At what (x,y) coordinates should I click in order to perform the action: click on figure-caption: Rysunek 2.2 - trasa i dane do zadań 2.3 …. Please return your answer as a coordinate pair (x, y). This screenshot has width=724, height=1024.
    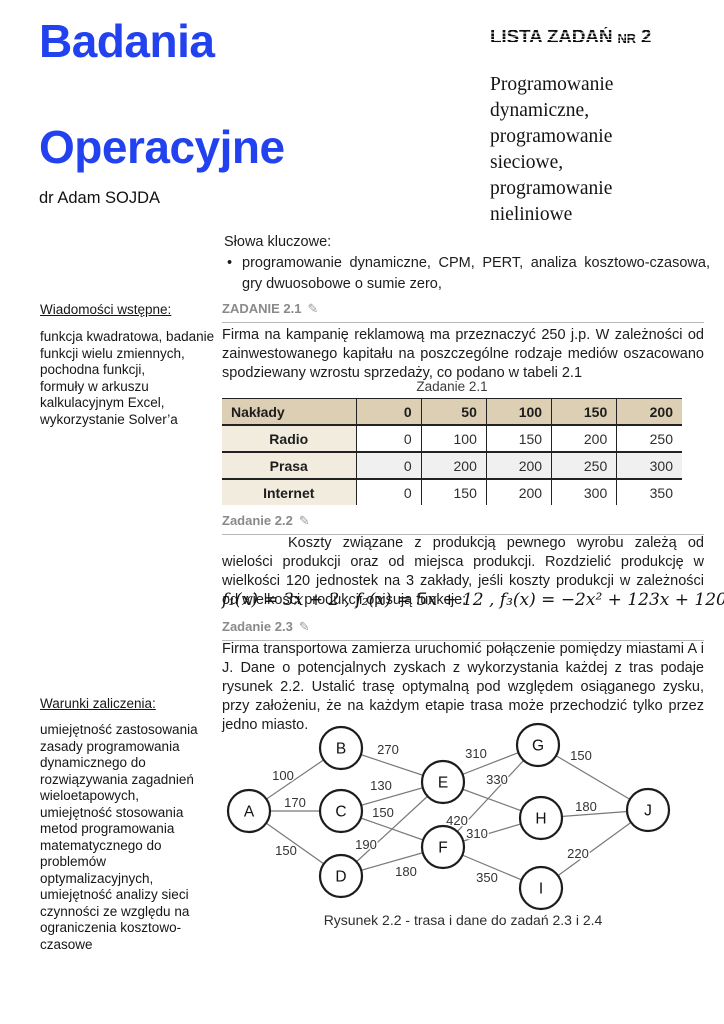
    Looking at the image, I should click on (463, 920).